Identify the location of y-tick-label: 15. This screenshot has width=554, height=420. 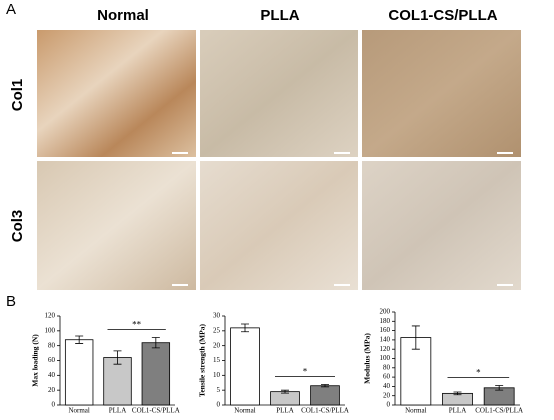
(217, 360).